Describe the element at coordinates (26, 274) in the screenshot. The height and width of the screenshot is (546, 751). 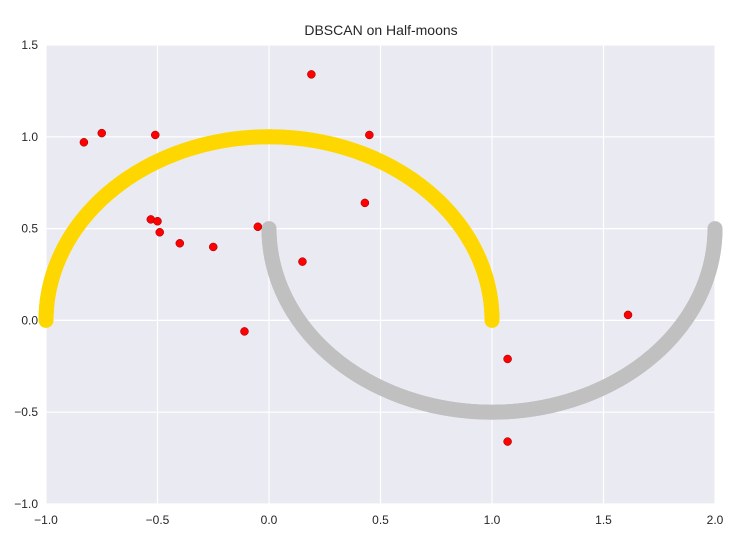
I see `y-axis-ticks: −1.0 −0.5 0.0 0.5 1.0 1.5` at that location.